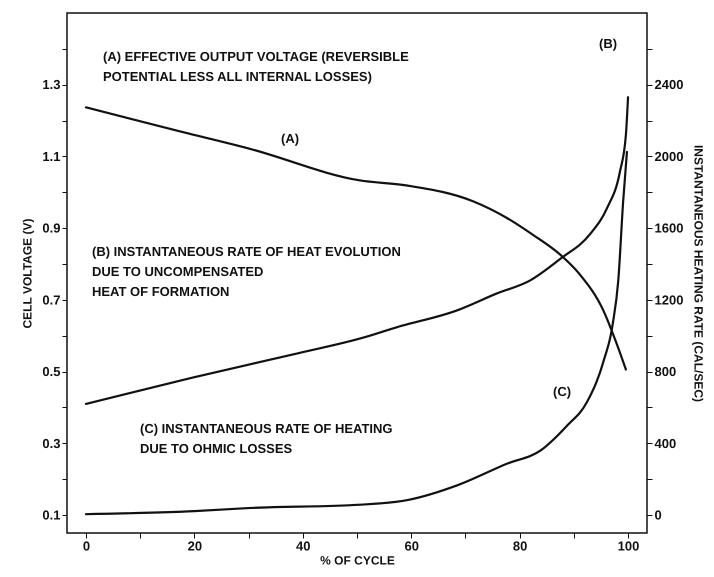 This screenshot has height=577, width=714. What do you see at coordinates (669, 84) in the screenshot?
I see `y2-tick-label: 2400` at bounding box center [669, 84].